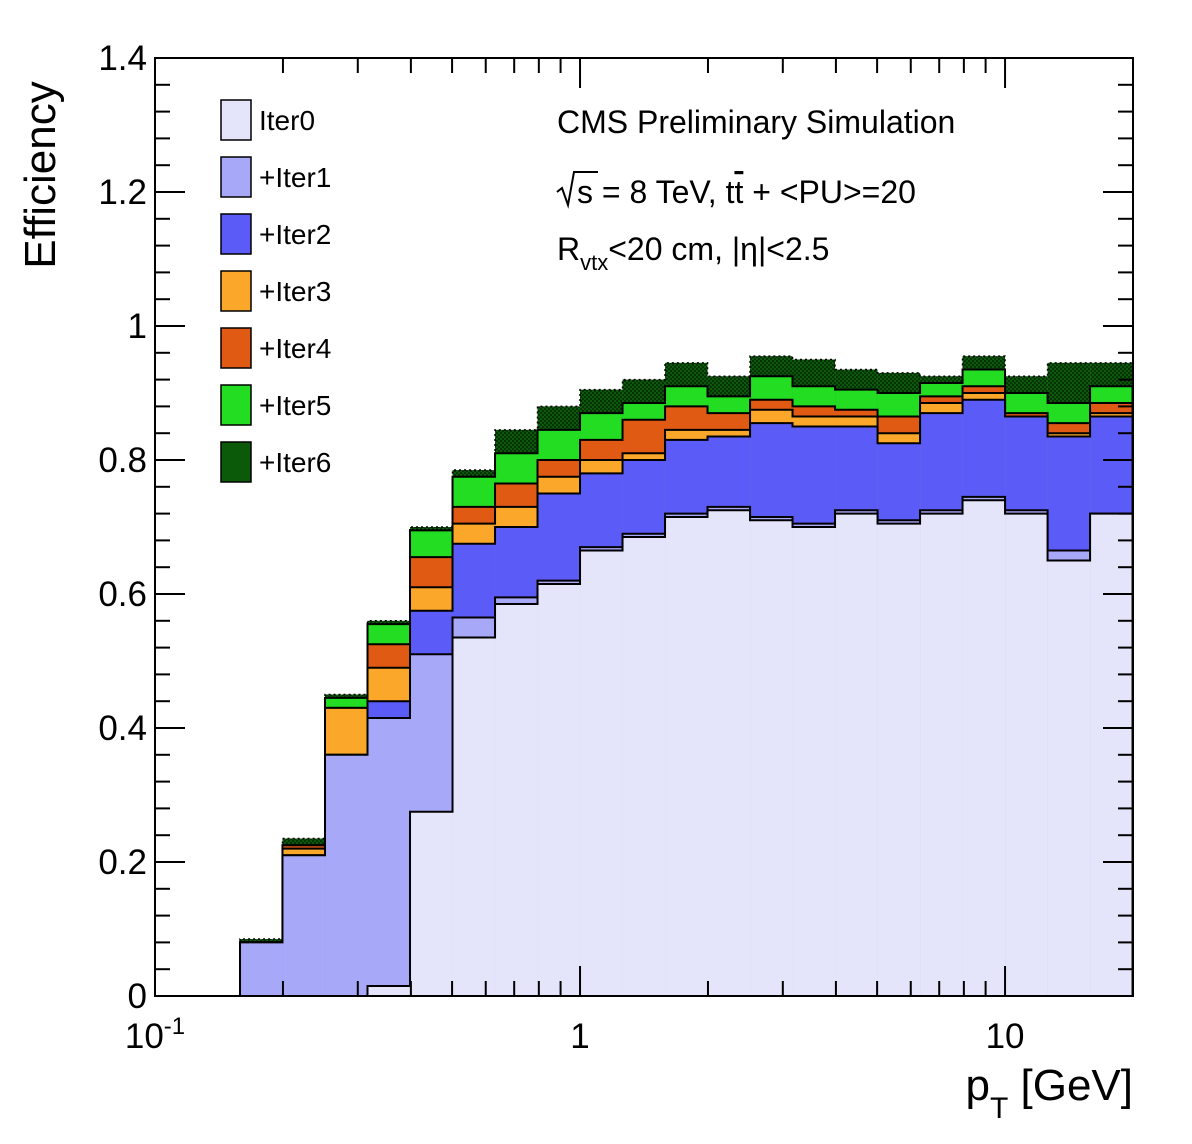 This screenshot has height=1144, width=1192. I want to click on legend-label: +Iter3, so click(295, 291).